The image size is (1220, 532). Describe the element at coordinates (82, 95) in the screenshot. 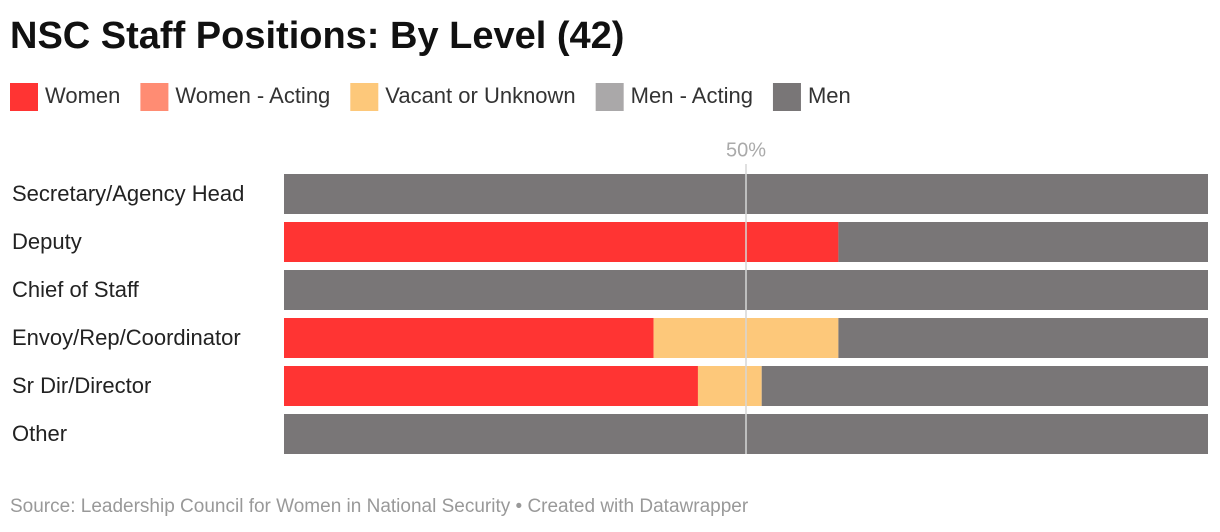

I see `legend-label: Women` at that location.